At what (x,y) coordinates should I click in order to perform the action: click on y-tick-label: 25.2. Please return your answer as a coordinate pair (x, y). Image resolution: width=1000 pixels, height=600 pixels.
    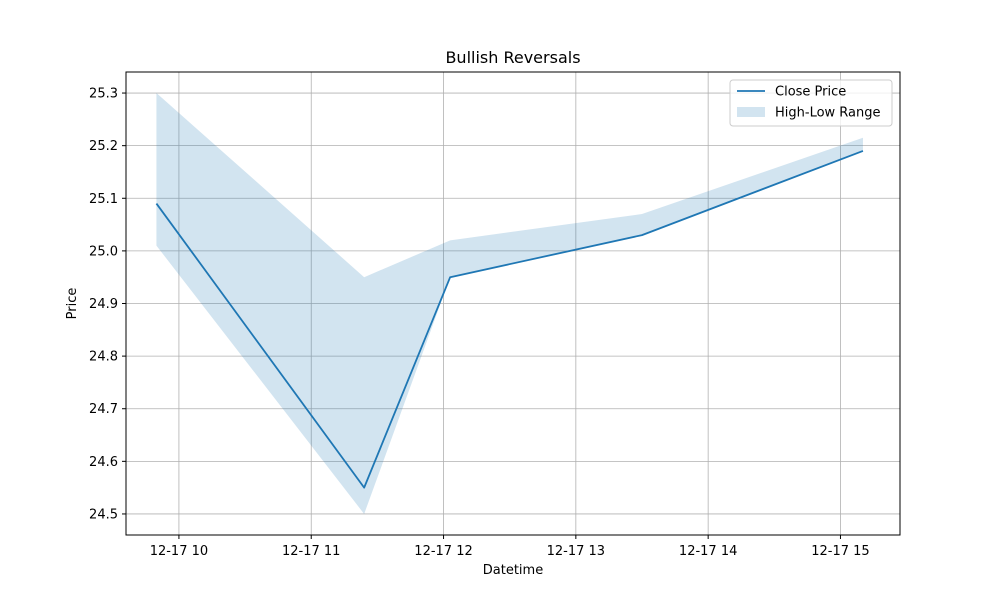
    Looking at the image, I should click on (103, 146).